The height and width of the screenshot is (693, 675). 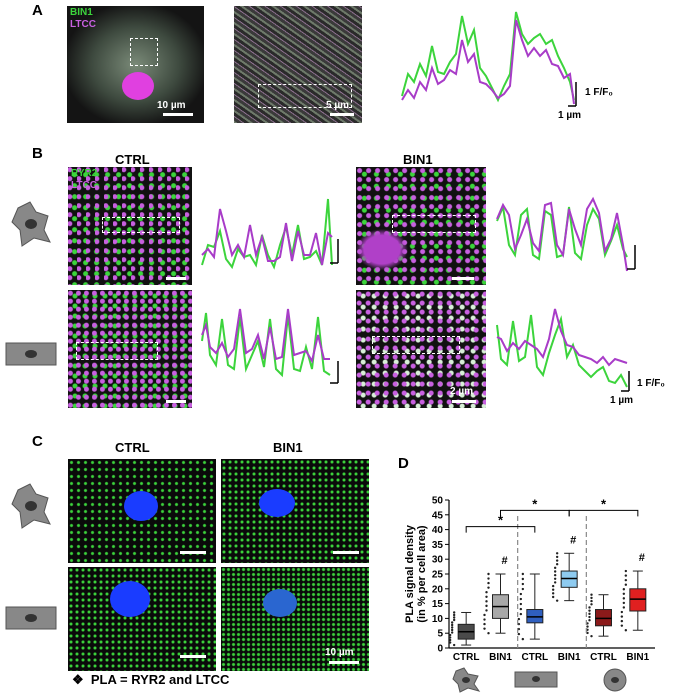 What do you see at coordinates (500, 529) in the screenshot?
I see `bracket-ctrl` at bounding box center [500, 529].